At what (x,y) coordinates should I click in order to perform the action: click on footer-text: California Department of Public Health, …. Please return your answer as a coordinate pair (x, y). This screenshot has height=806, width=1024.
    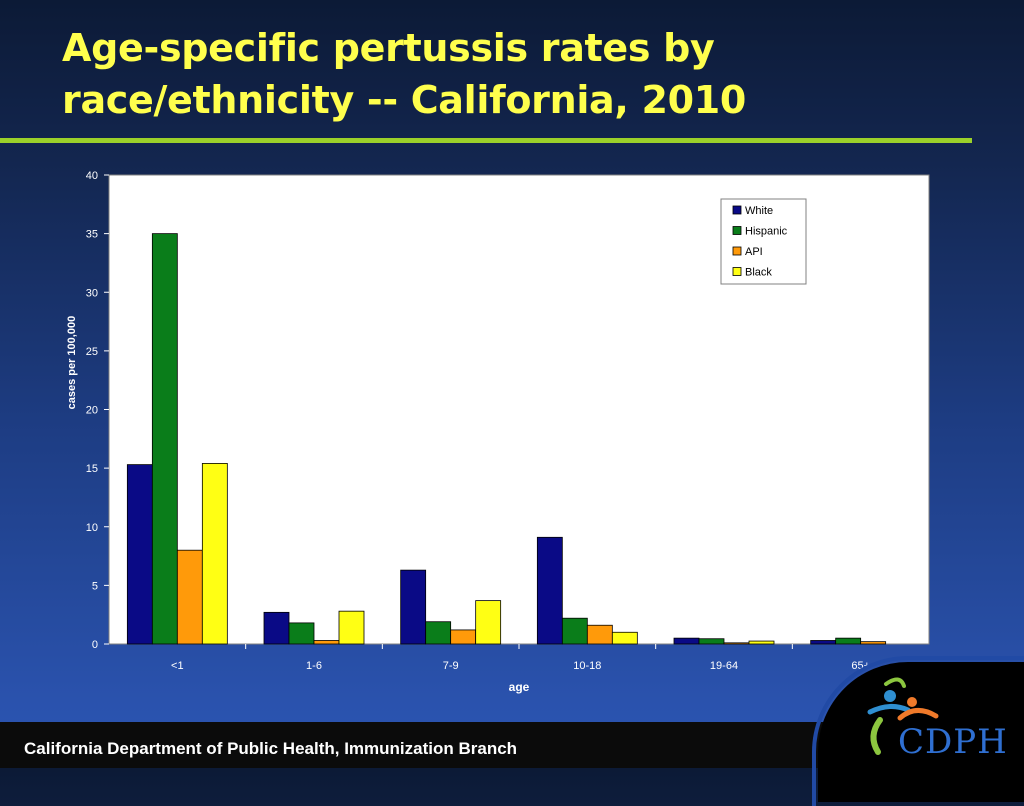
    Looking at the image, I should click on (271, 748).